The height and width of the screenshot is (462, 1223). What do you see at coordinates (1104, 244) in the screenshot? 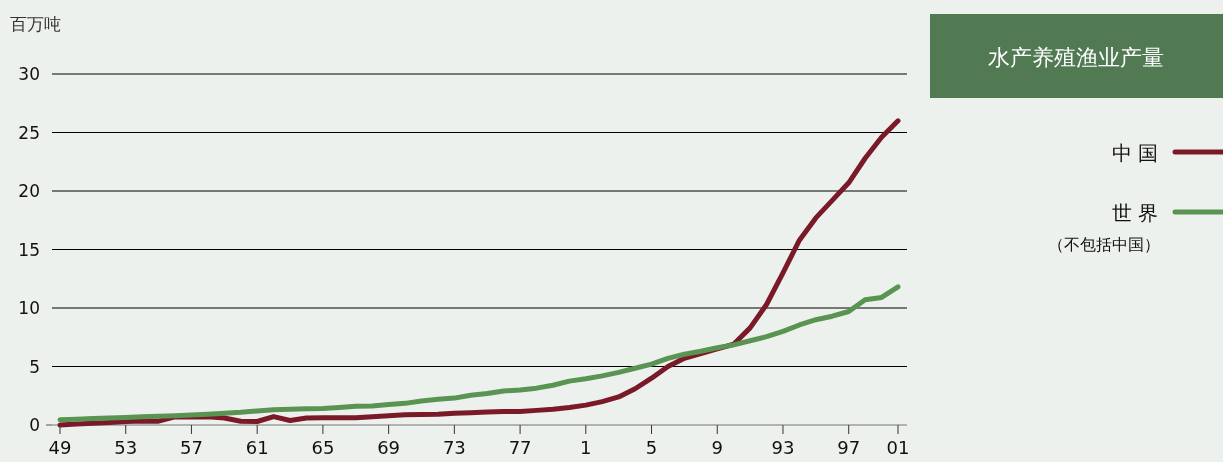
I see `text: （不包括中国）` at bounding box center [1104, 244].